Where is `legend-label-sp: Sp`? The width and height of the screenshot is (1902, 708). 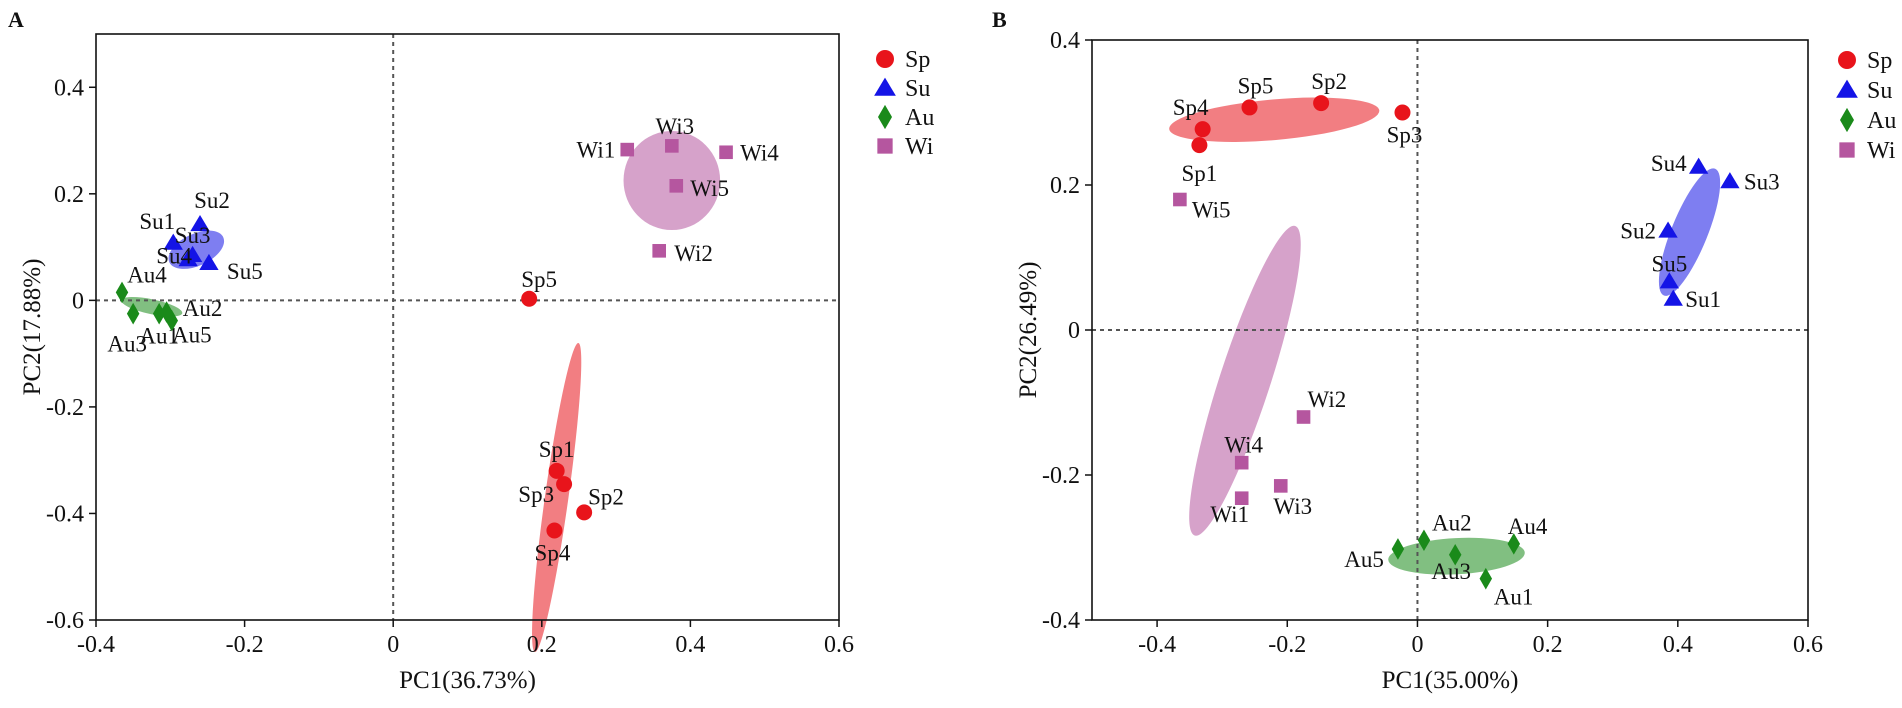 legend-label-sp: Sp is located at coordinates (917, 60).